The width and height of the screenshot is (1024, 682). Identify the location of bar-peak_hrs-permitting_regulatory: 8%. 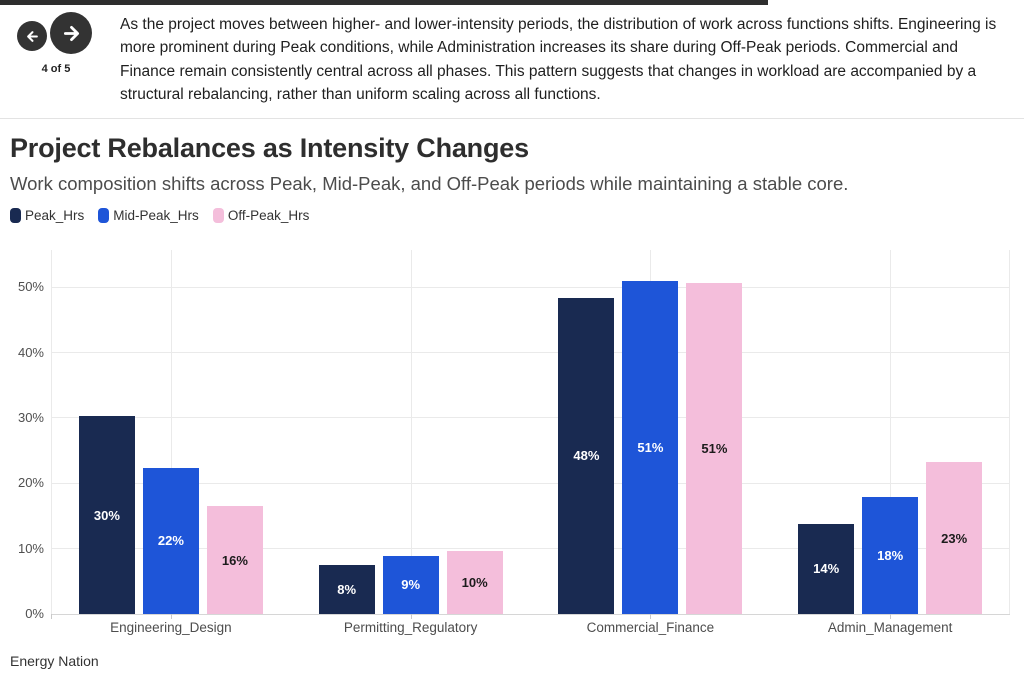
(346, 589).